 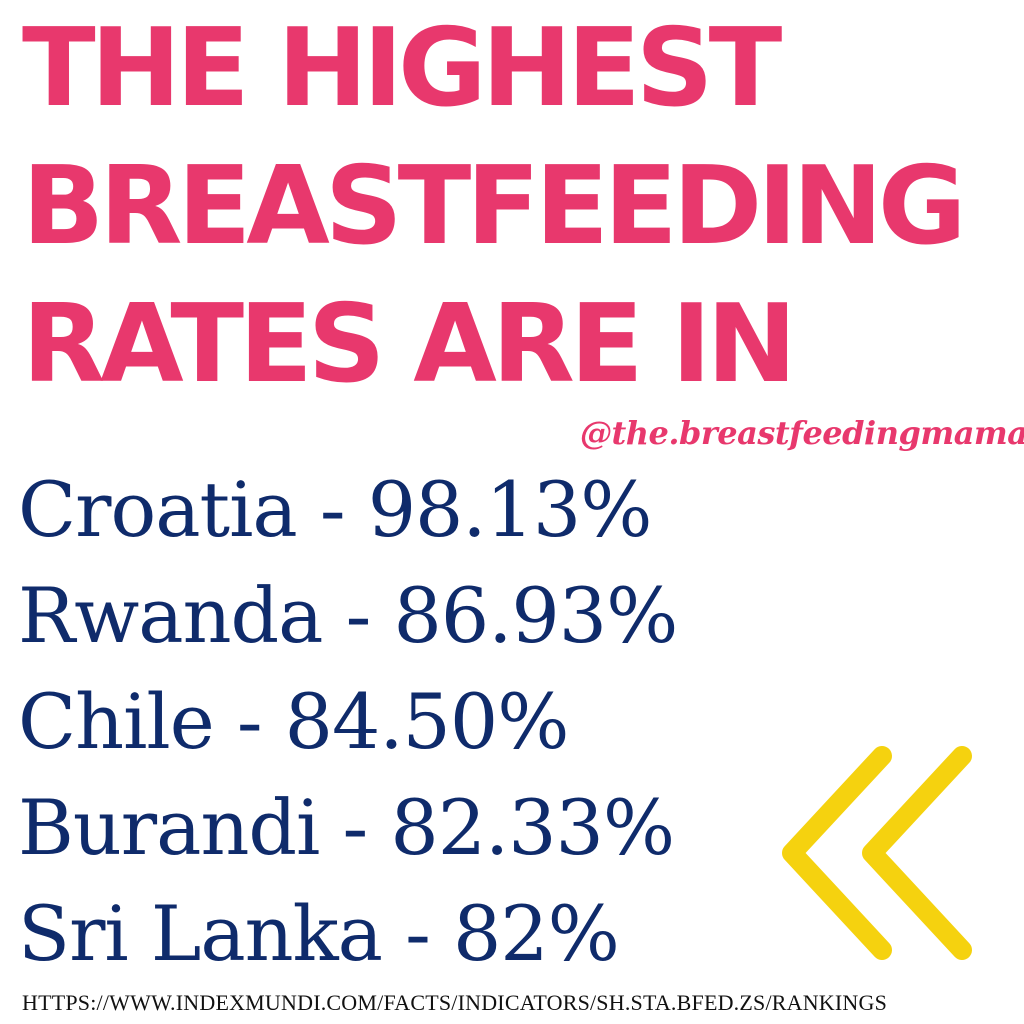 I want to click on ranking-item-burandi: Burandi - 82.33%, so click(x=346, y=827).